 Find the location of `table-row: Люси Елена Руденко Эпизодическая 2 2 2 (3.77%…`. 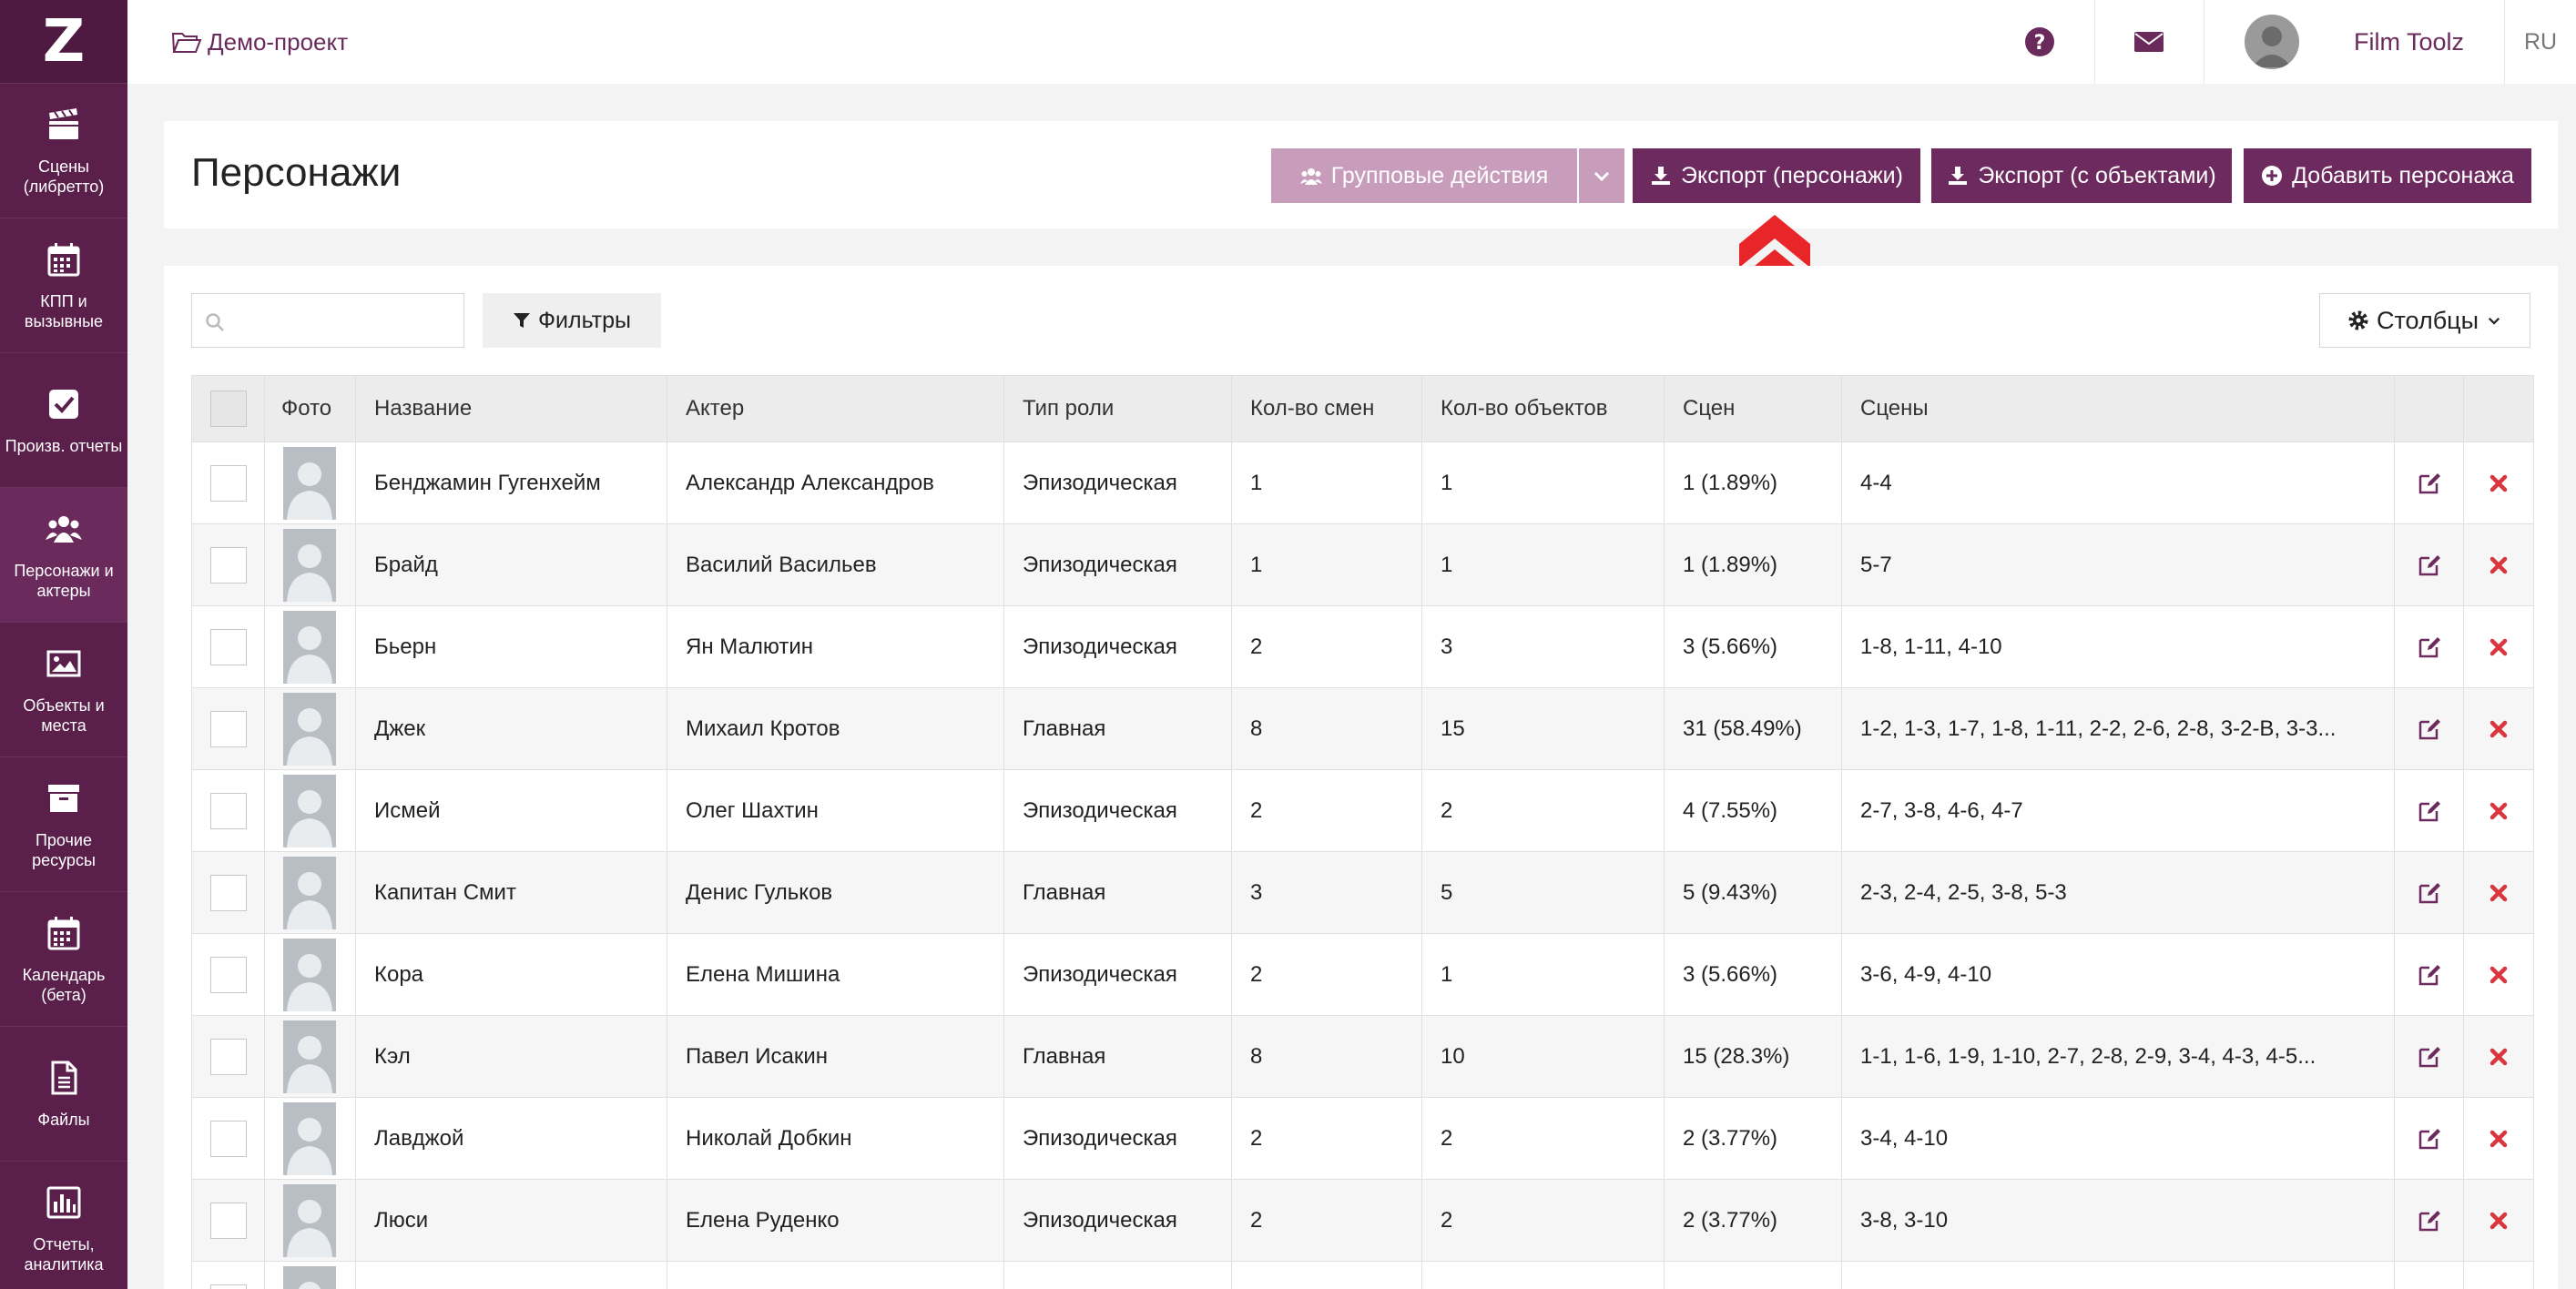

table-row: Люси Елена Руденко Эпизодическая 2 2 2 (3.77%… is located at coordinates (1362, 1220).